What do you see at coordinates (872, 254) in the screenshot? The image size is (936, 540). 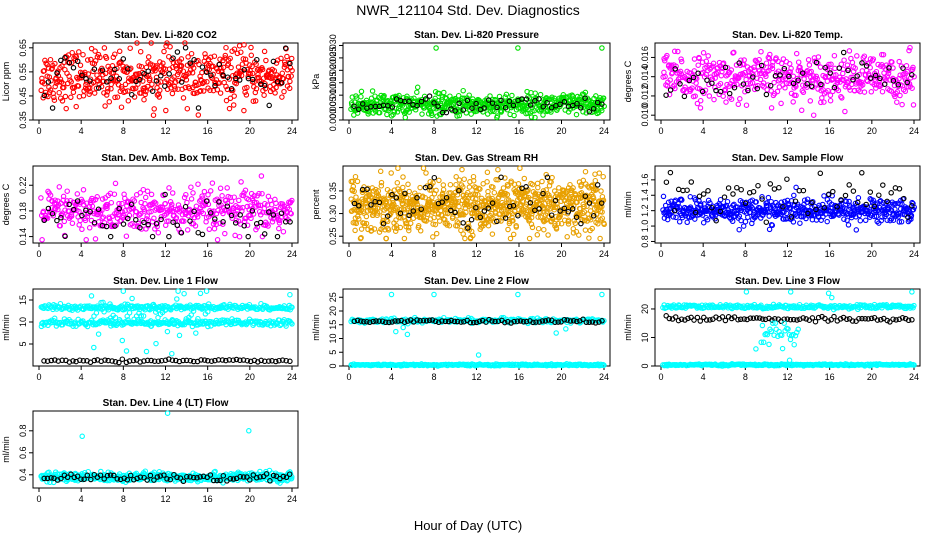 I see `x-tick-label: 20` at bounding box center [872, 254].